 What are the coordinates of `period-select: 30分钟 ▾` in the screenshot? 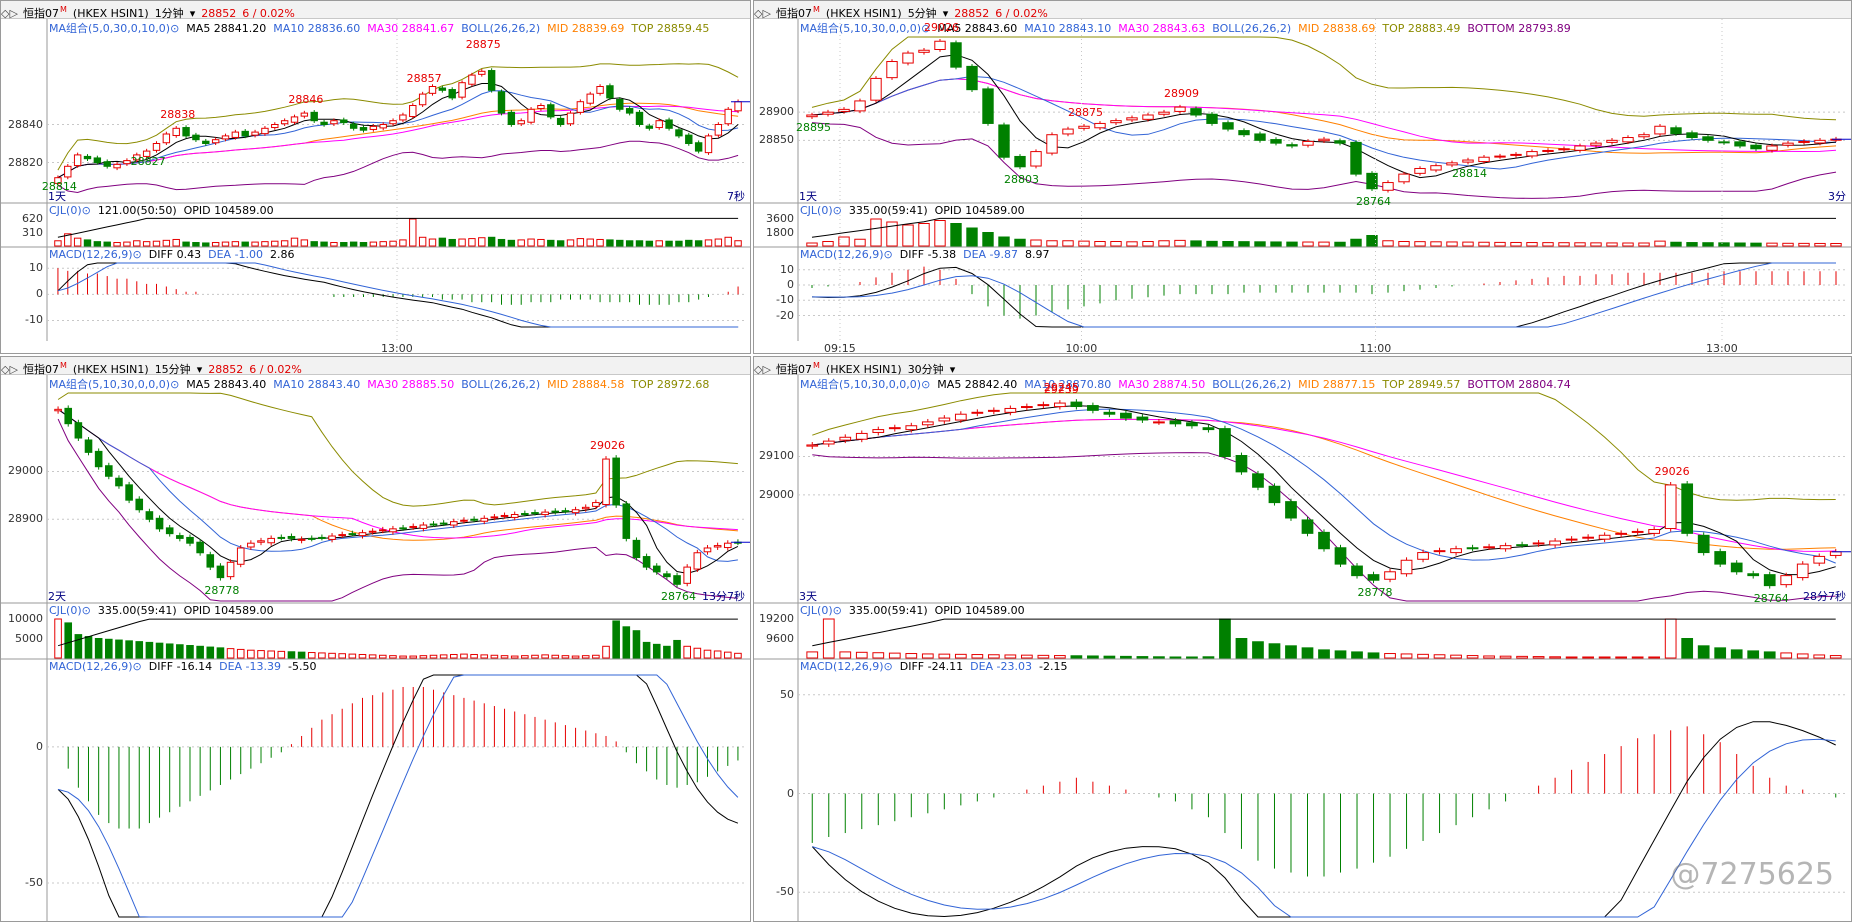 It's located at (931, 369).